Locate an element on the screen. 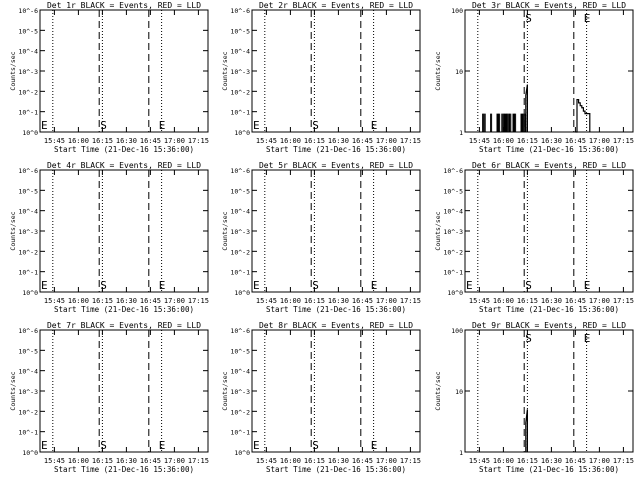 The width and height of the screenshot is (640, 480). panel-title: Det 7r BLACK = Events, RED = LLD is located at coordinates (124, 325).